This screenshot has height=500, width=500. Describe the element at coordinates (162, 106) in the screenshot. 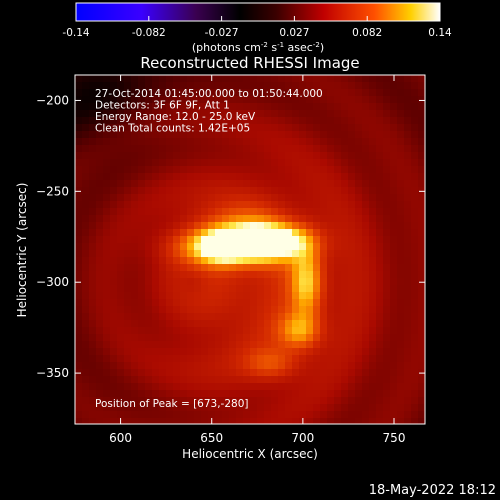

I see `annotation-line: Detectors: 3F 6F 9F, Att 1` at that location.